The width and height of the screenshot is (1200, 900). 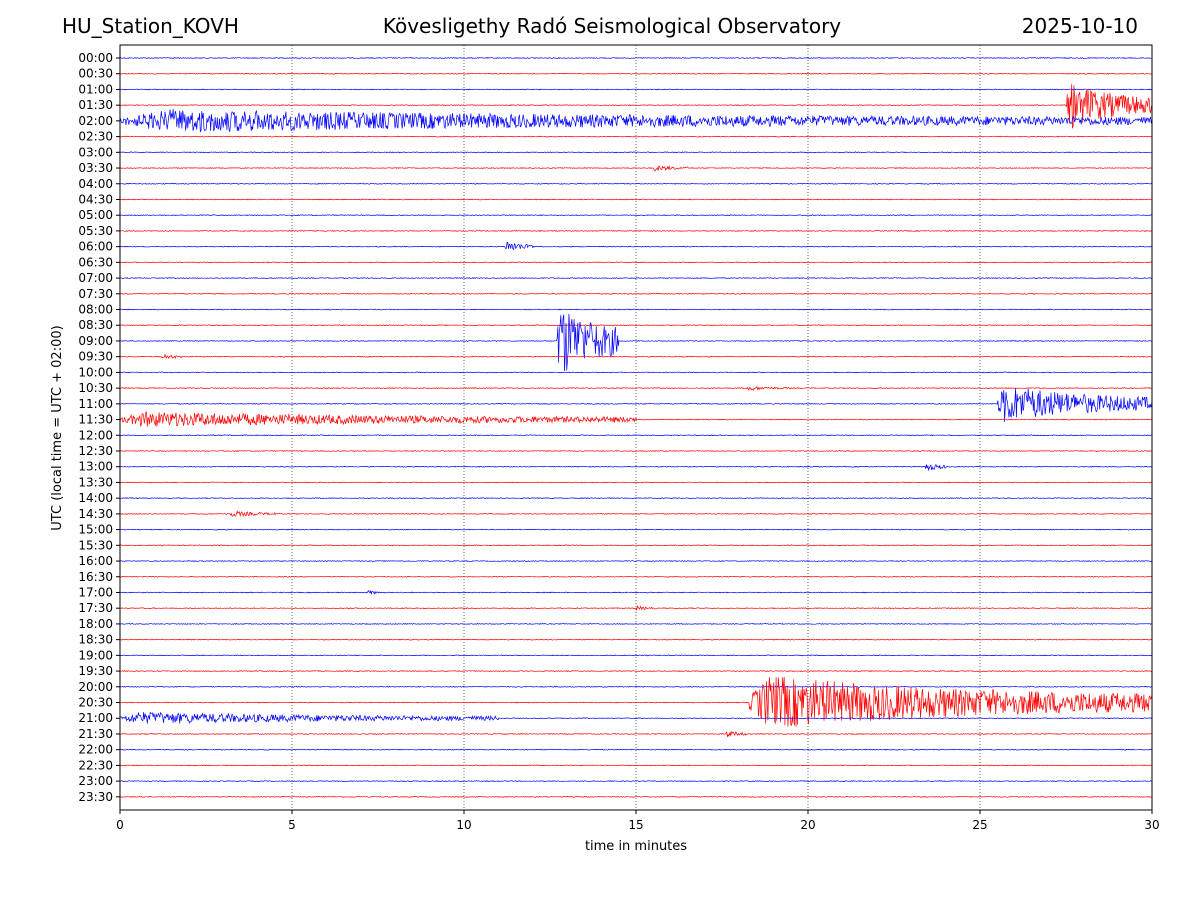 What do you see at coordinates (95, 624) in the screenshot?
I see `y-tick-label: 18:00` at bounding box center [95, 624].